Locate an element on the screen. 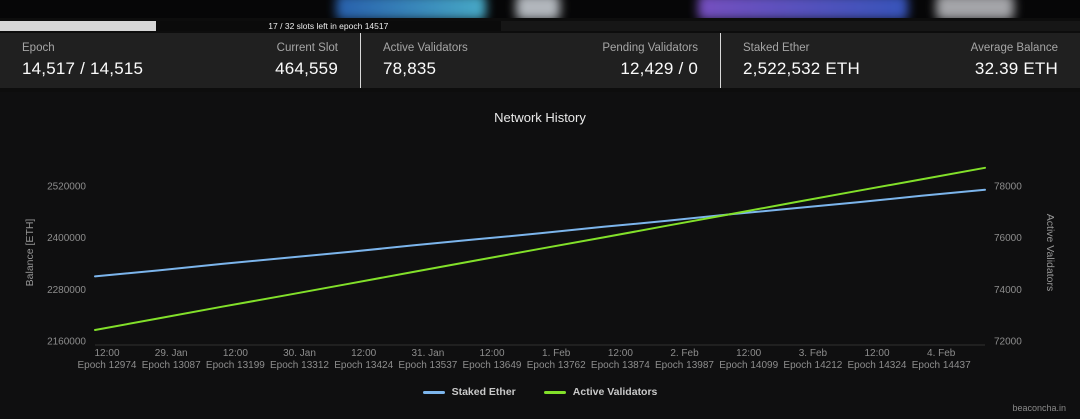 The image size is (1080, 419). epoch-progress: 17 / 32 slots left in epoch 14517 is located at coordinates (540, 26).